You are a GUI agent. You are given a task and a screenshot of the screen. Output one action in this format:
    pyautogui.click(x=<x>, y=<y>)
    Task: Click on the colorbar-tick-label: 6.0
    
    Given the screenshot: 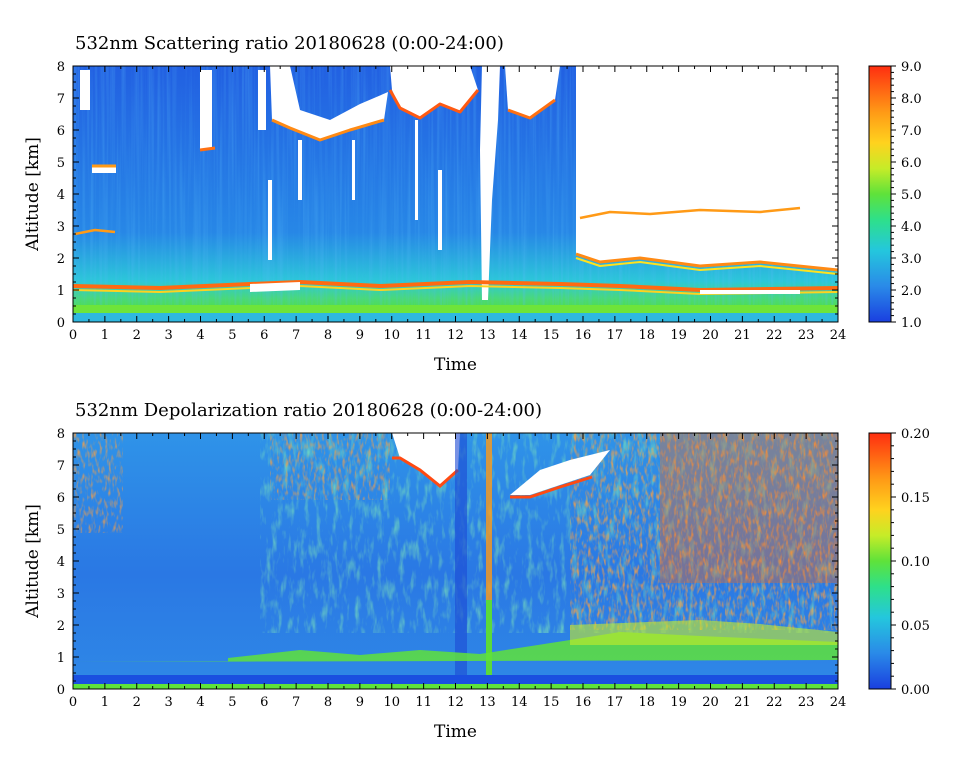 What is the action you would take?
    pyautogui.click(x=911, y=163)
    